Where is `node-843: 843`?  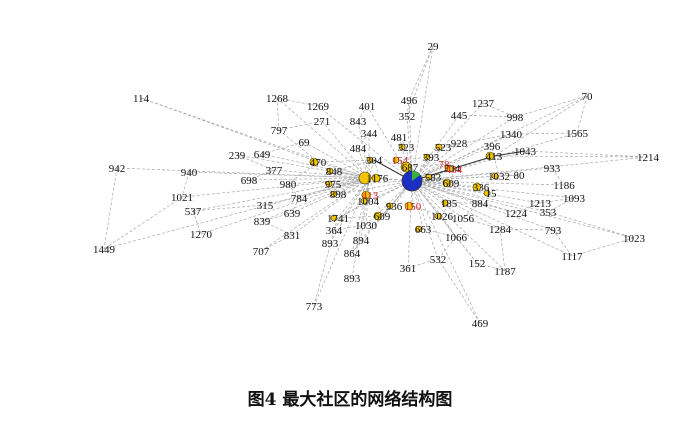 node-843: 843 is located at coordinates (358, 122).